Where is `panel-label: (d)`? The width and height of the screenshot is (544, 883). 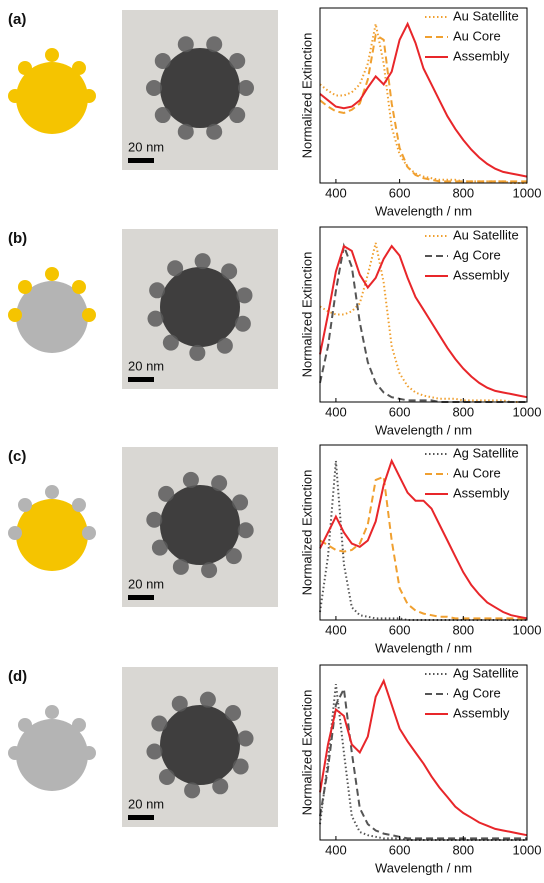 panel-label: (d) is located at coordinates (17, 676).